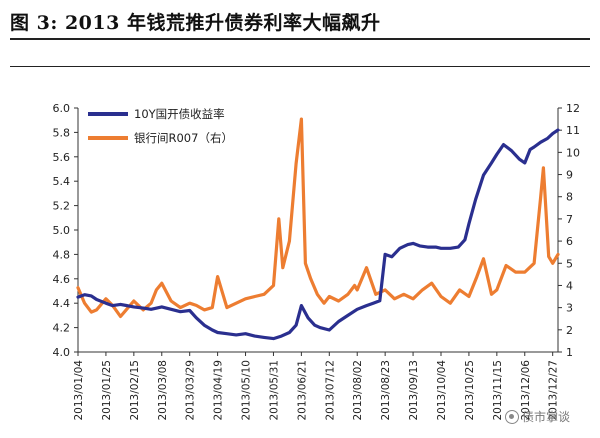 This screenshot has width=600, height=438. Describe the element at coordinates (573, 130) in the screenshot. I see `y-right-tick-label: 11` at that location.